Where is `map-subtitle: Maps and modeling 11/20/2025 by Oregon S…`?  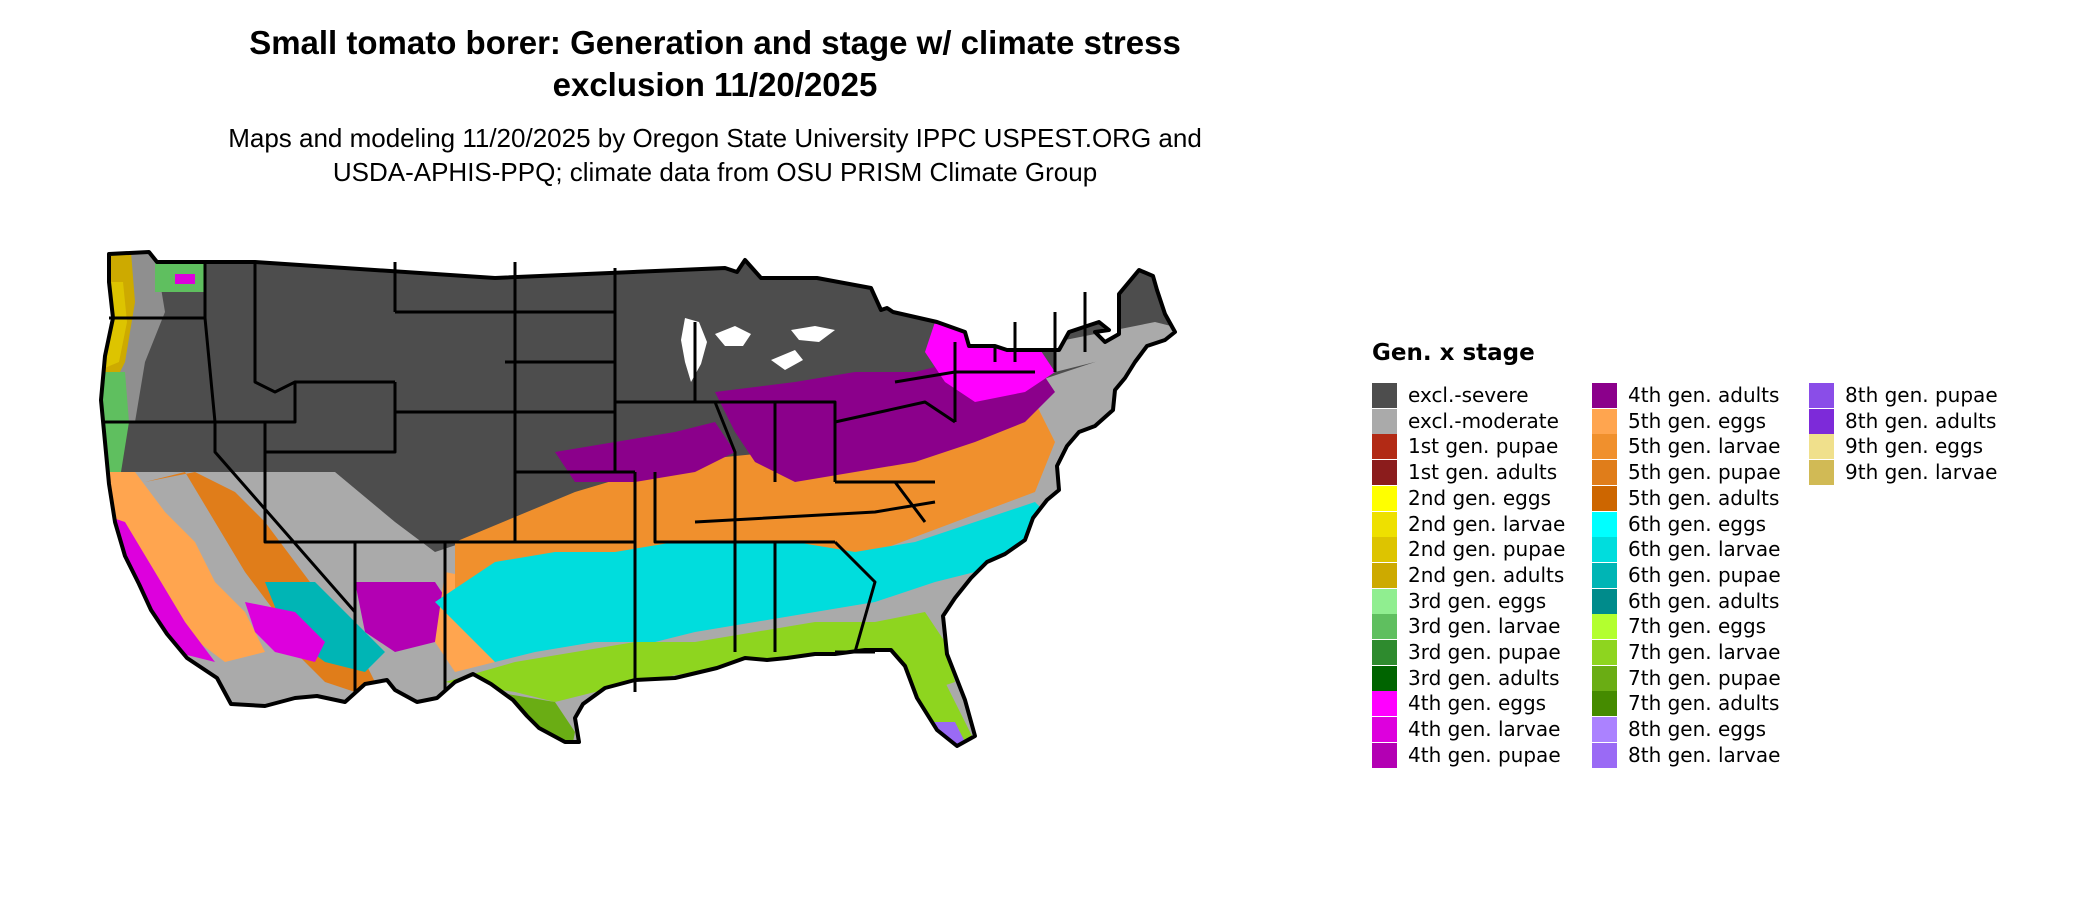 map-subtitle: Maps and modeling 11/20/2025 by Oregon S… is located at coordinates (715, 155).